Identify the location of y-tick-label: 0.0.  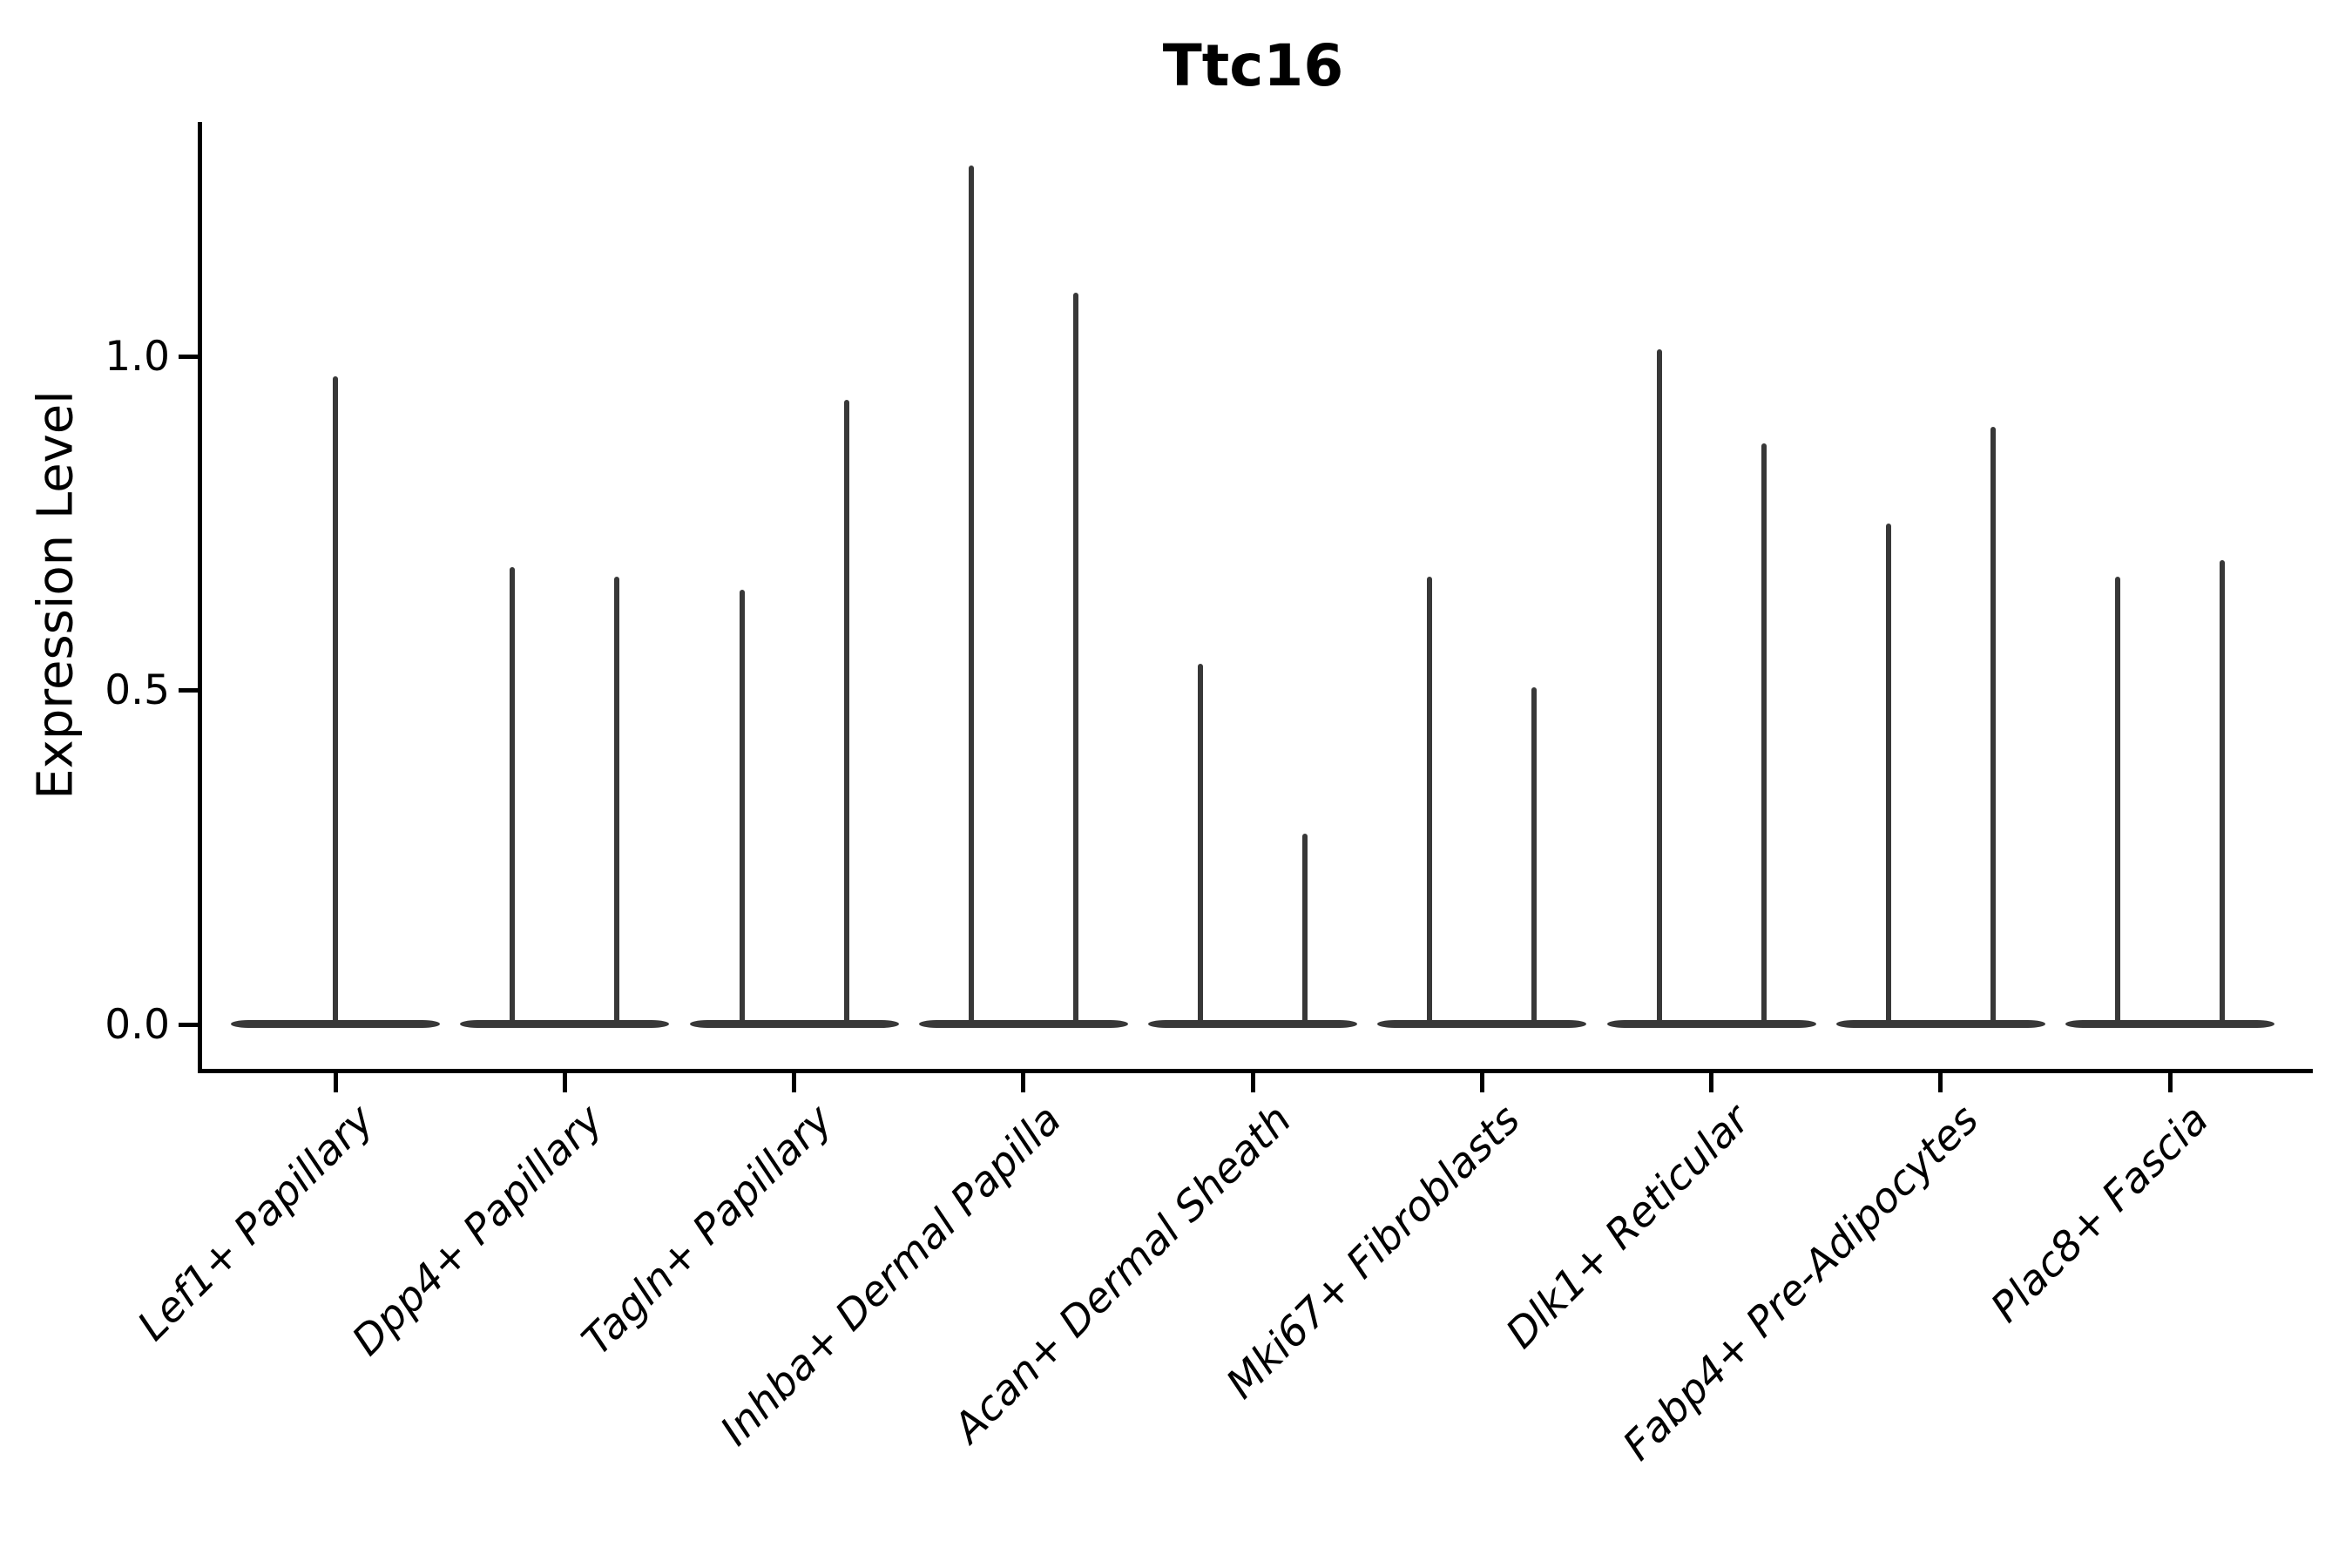
(137, 1024).